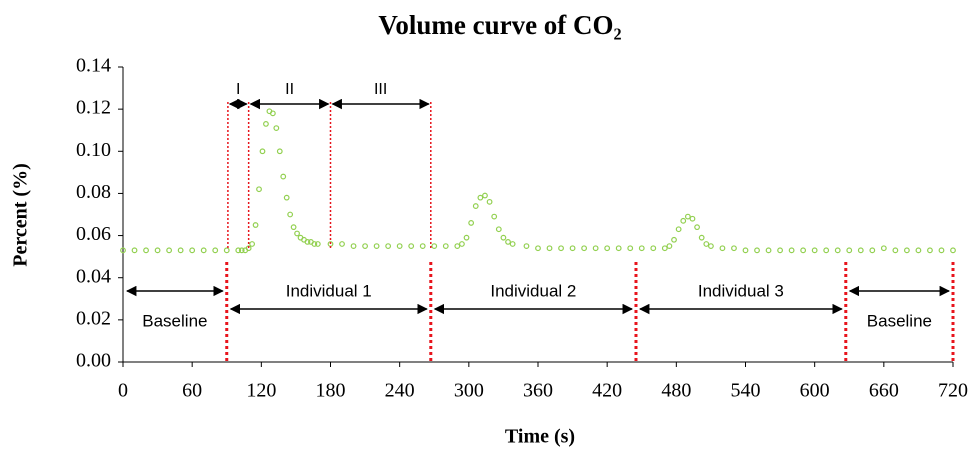  Describe the element at coordinates (93, 318) in the screenshot. I see `y-tick-label: 0.02` at that location.